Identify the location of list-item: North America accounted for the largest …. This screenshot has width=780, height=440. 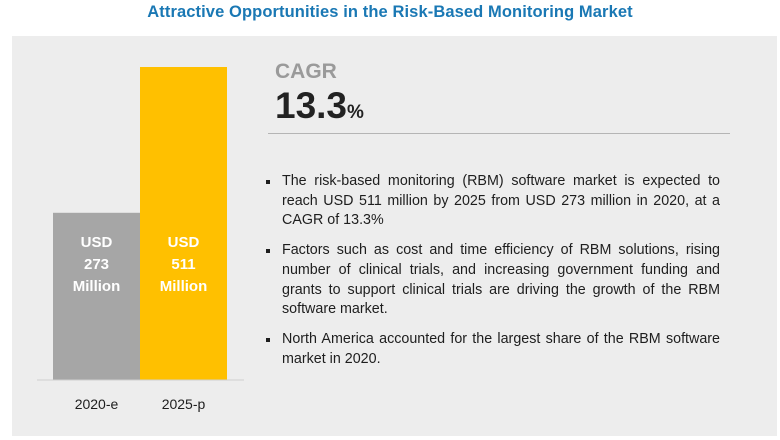
(493, 349).